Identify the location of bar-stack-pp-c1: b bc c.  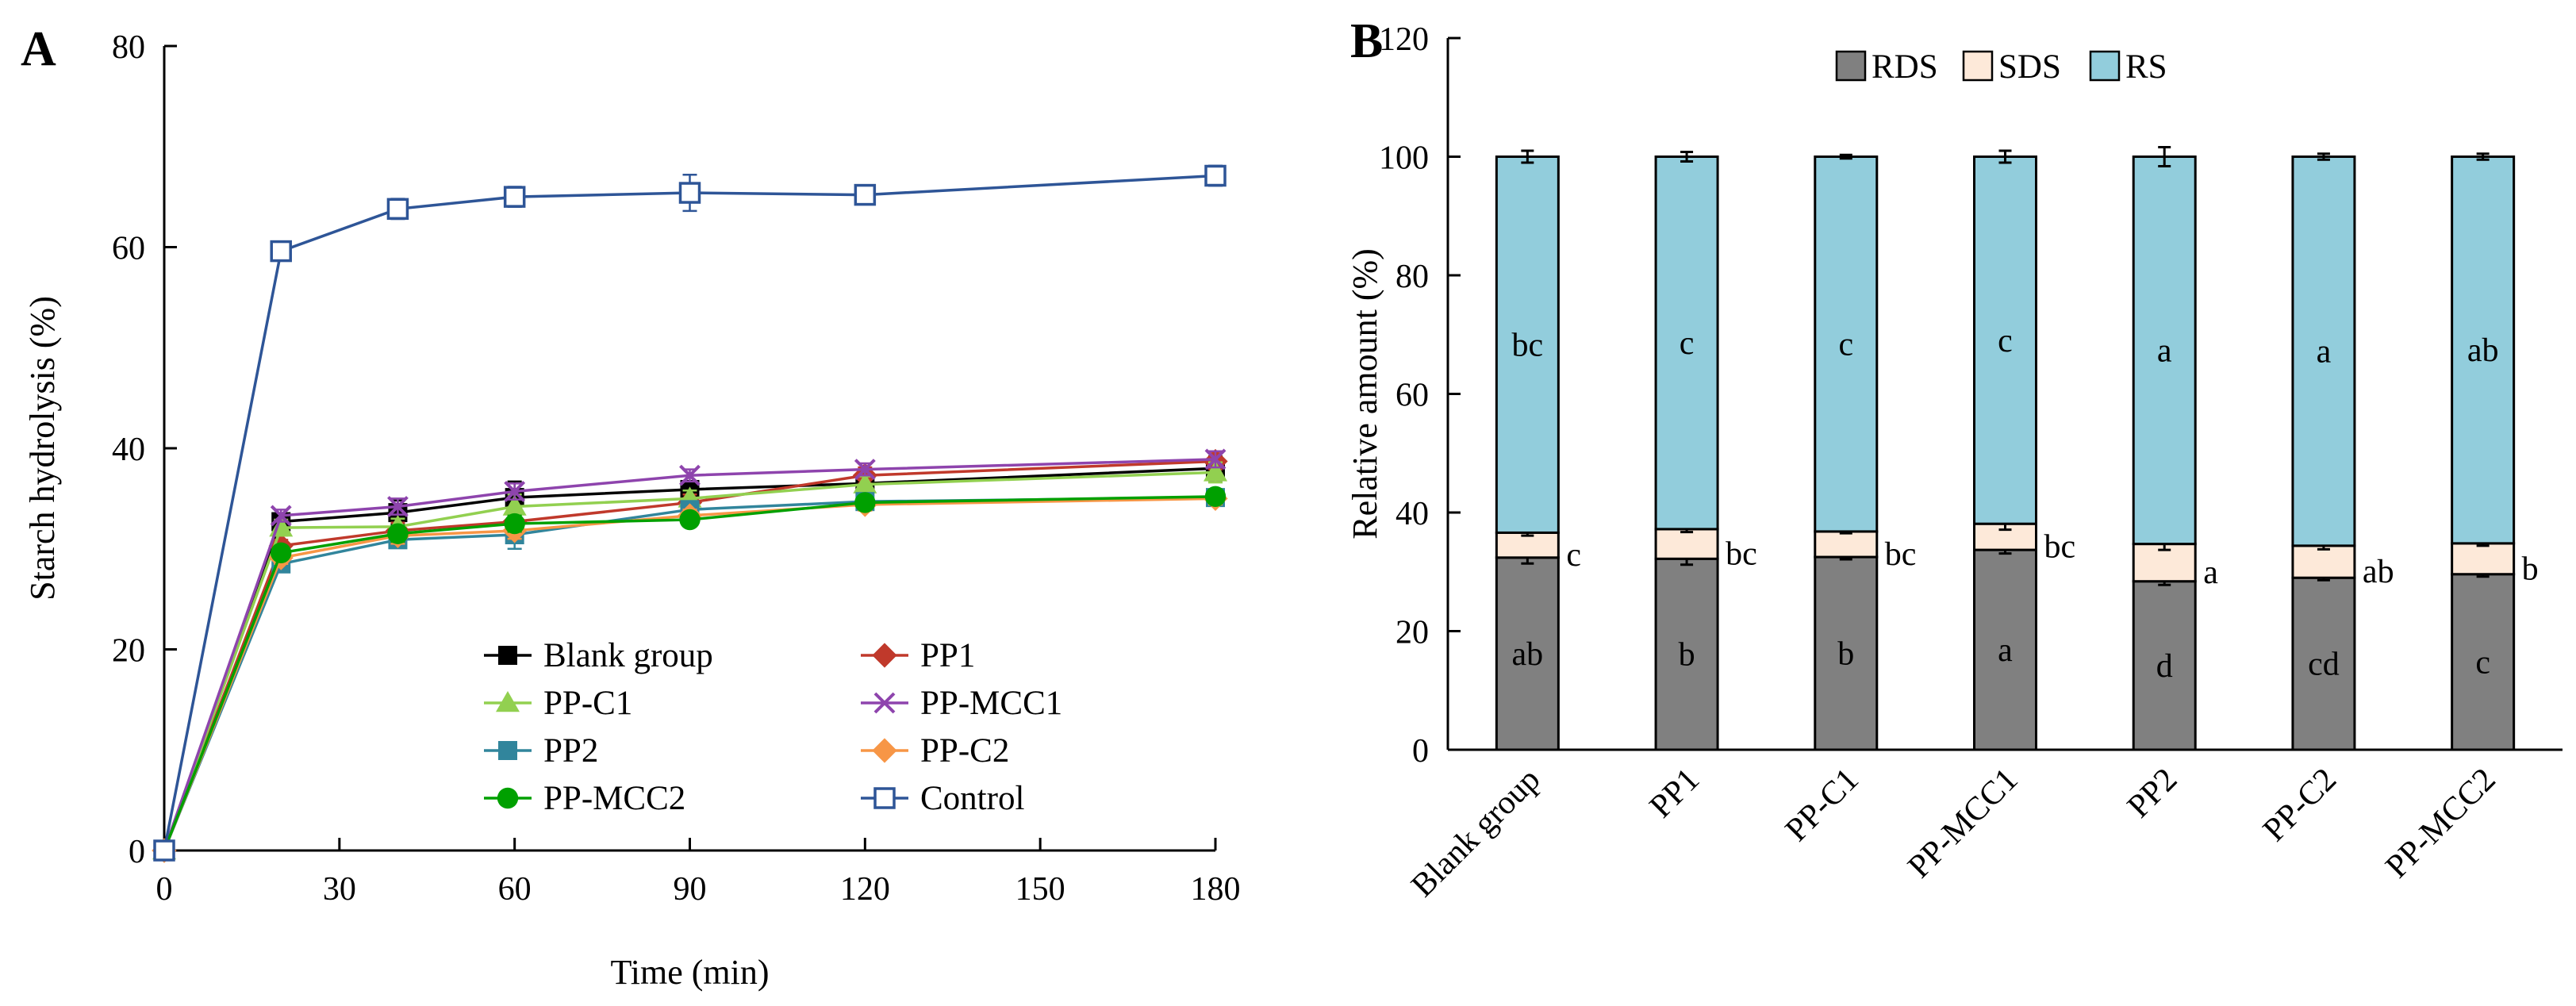
(1865, 452).